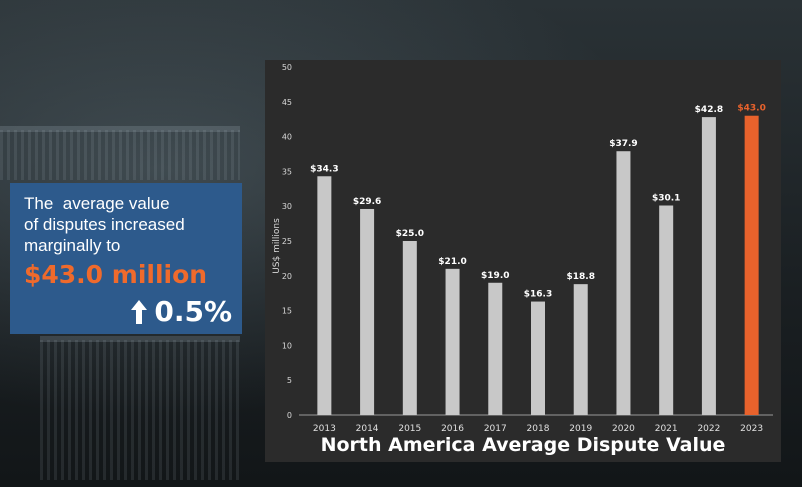 The height and width of the screenshot is (487, 802). What do you see at coordinates (72, 245) in the screenshot?
I see `callout-text-line: marginally to` at bounding box center [72, 245].